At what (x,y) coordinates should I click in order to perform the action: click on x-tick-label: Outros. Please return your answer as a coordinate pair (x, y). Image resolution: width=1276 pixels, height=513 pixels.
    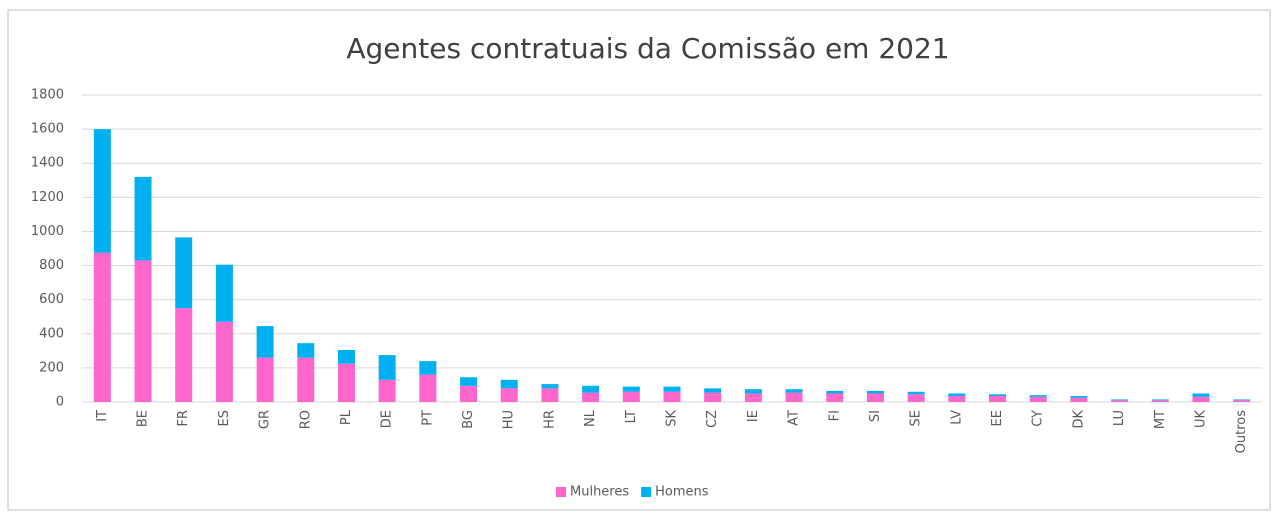
    Looking at the image, I should click on (1241, 432).